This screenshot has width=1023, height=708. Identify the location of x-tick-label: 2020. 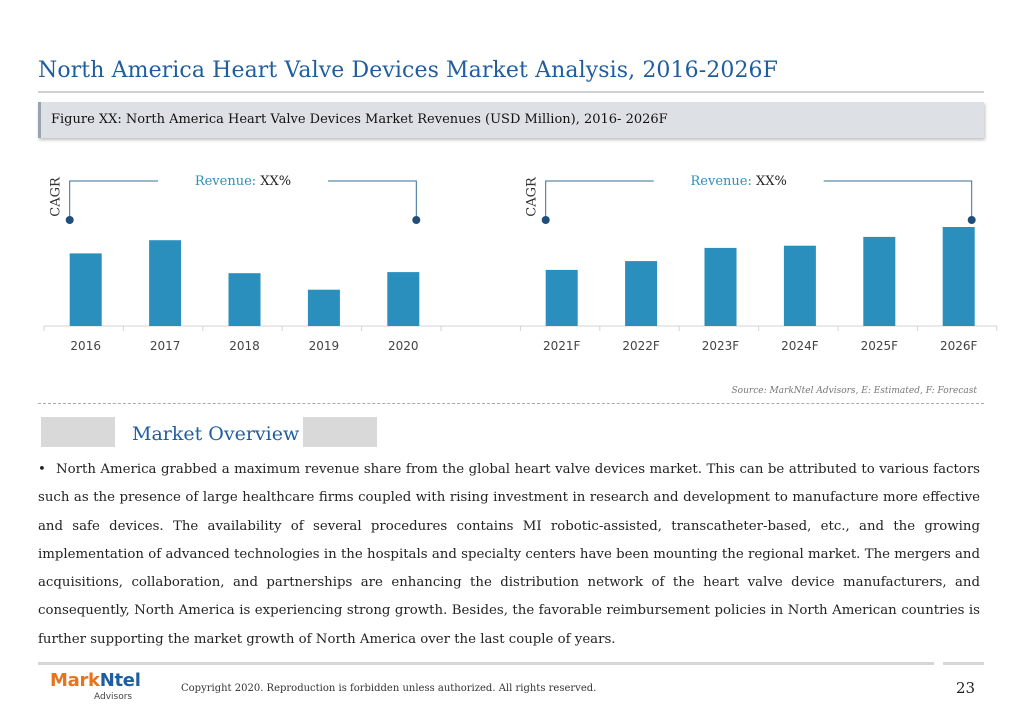
(403, 346).